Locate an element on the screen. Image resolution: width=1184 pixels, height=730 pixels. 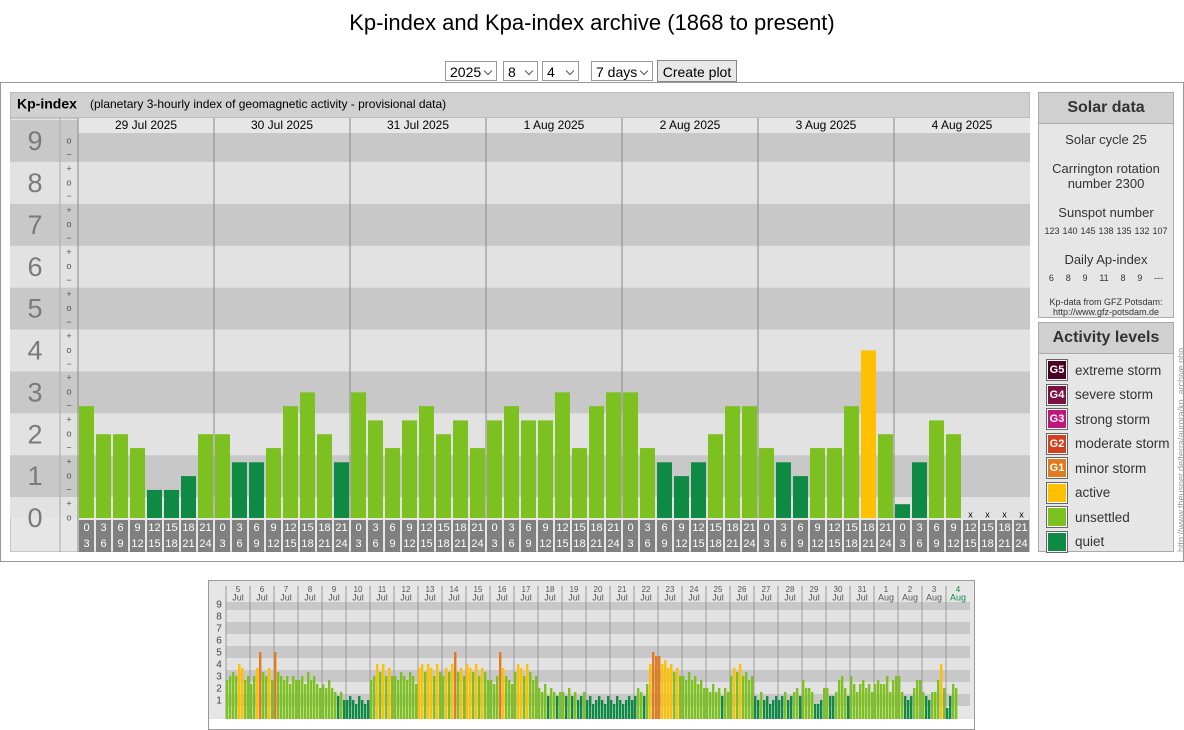
range-select: 7 days is located at coordinates (622, 71).